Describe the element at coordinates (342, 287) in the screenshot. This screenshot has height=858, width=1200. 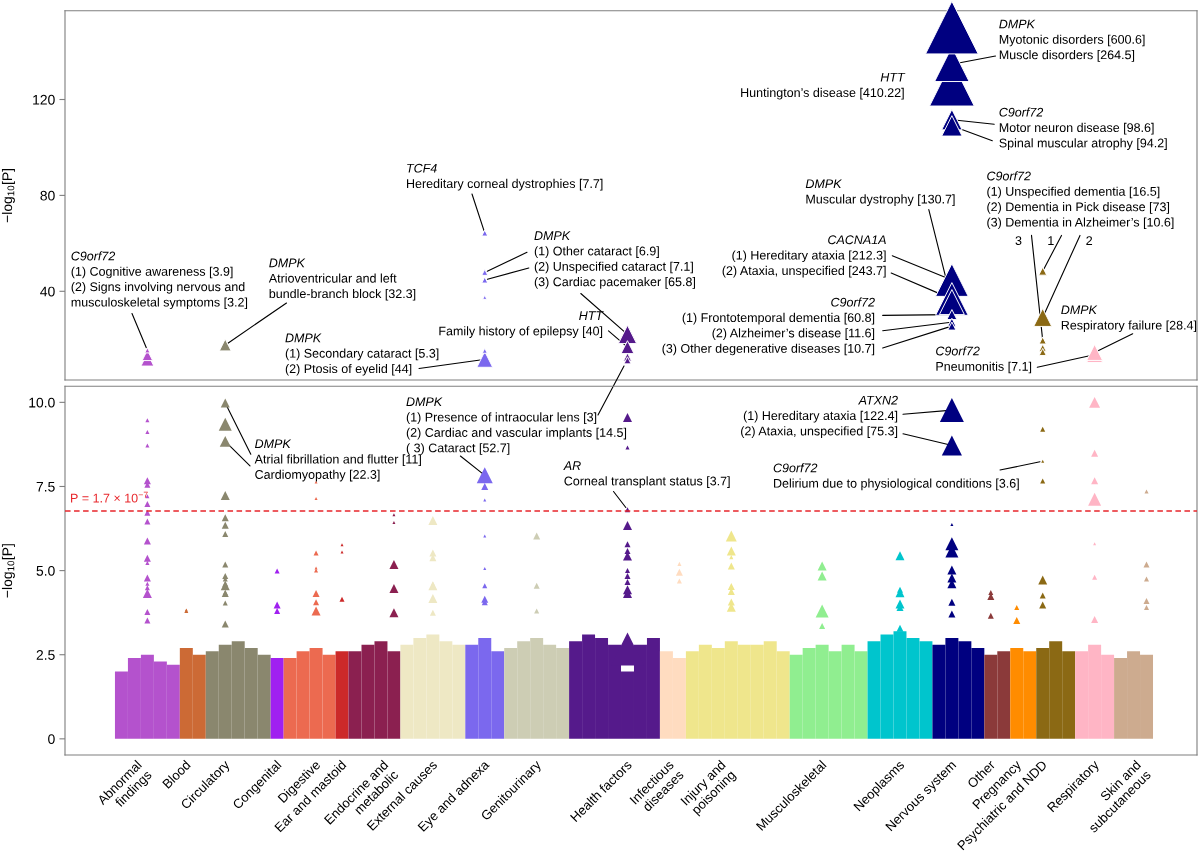
I see `annotation: Atrioventricular and left bundle-branch block [32.3]` at that location.